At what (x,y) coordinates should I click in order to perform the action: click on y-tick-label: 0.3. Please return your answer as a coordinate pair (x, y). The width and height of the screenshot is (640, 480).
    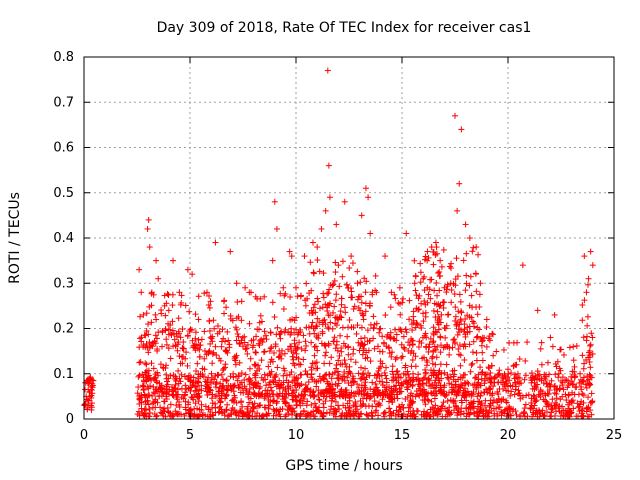
    Looking at the image, I should click on (63, 283).